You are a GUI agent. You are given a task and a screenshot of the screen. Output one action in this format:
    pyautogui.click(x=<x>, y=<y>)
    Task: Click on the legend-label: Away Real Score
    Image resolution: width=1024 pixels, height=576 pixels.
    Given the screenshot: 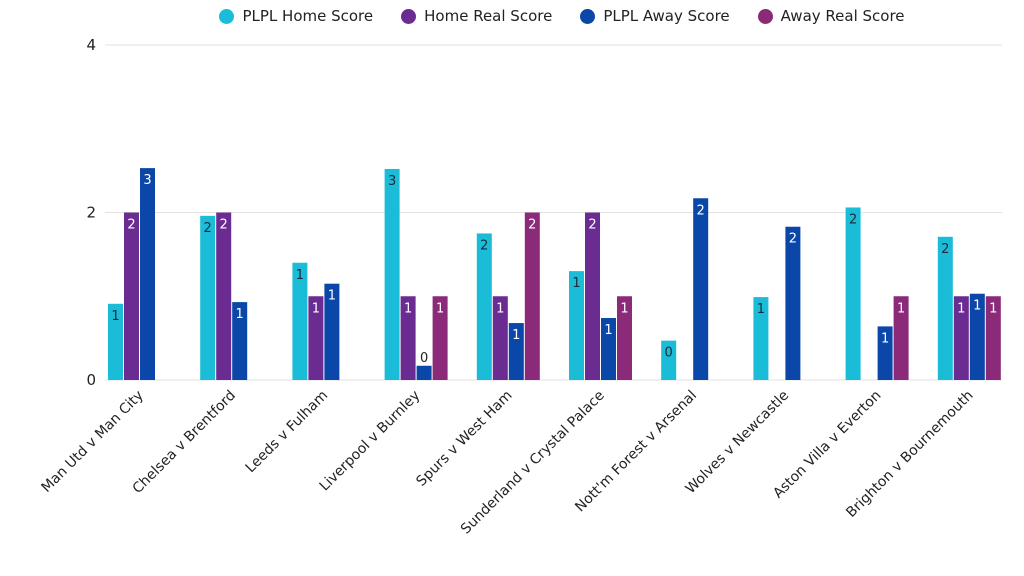 What is the action you would take?
    pyautogui.click(x=842, y=16)
    